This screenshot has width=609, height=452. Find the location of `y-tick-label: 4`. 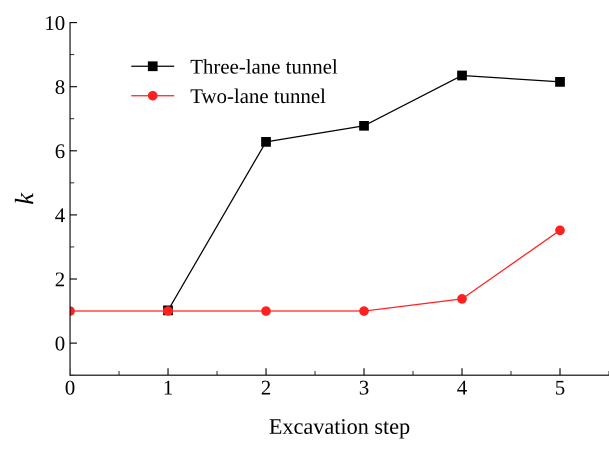

y-tick-label: 4 is located at coordinates (60, 215).